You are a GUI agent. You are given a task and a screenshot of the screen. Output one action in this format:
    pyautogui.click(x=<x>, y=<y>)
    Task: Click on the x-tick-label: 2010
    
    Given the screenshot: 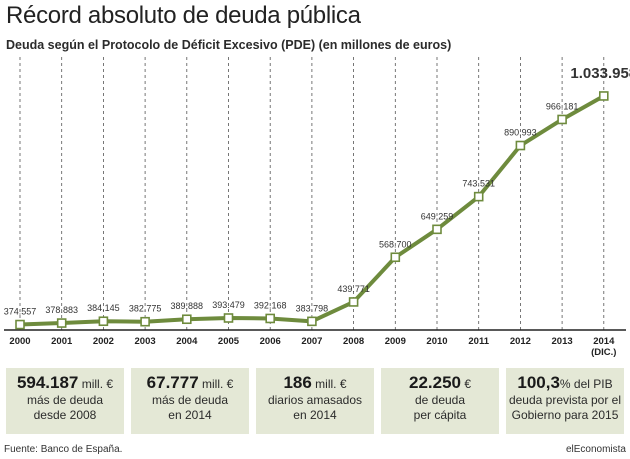 What is the action you would take?
    pyautogui.click(x=436, y=341)
    